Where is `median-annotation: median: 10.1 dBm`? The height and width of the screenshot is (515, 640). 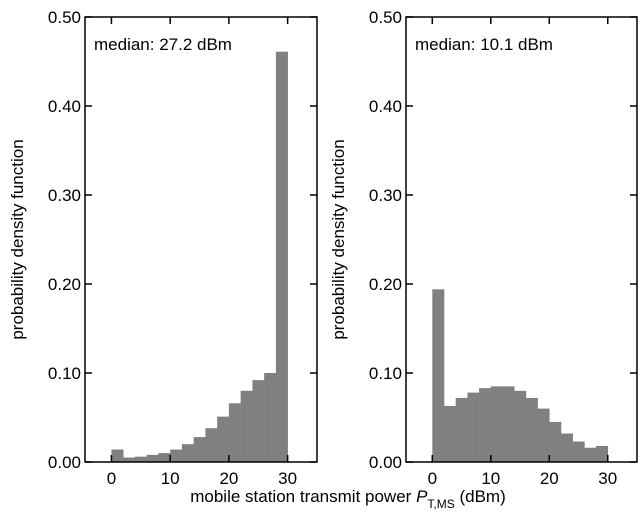
median-annotation: median: 10.1 dBm is located at coordinates (484, 44).